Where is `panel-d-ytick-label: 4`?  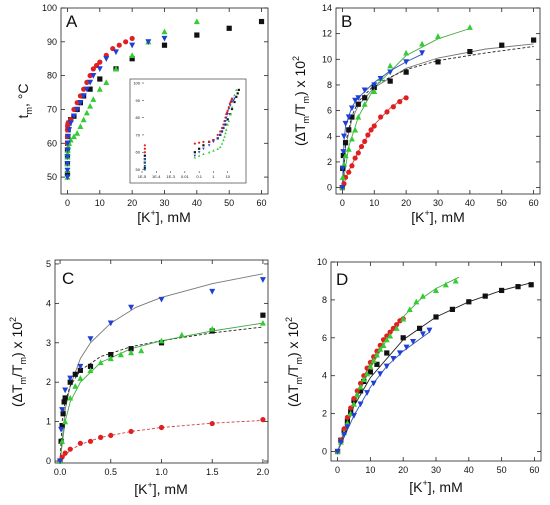
panel-d-ytick-label: 4 is located at coordinates (324, 376).